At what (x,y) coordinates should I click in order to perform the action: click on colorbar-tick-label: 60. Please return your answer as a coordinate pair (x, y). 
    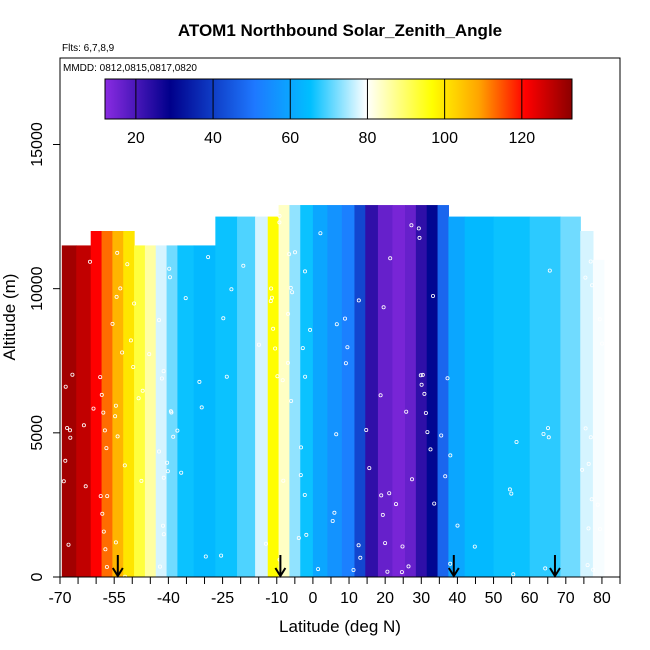
    Looking at the image, I should click on (290, 138).